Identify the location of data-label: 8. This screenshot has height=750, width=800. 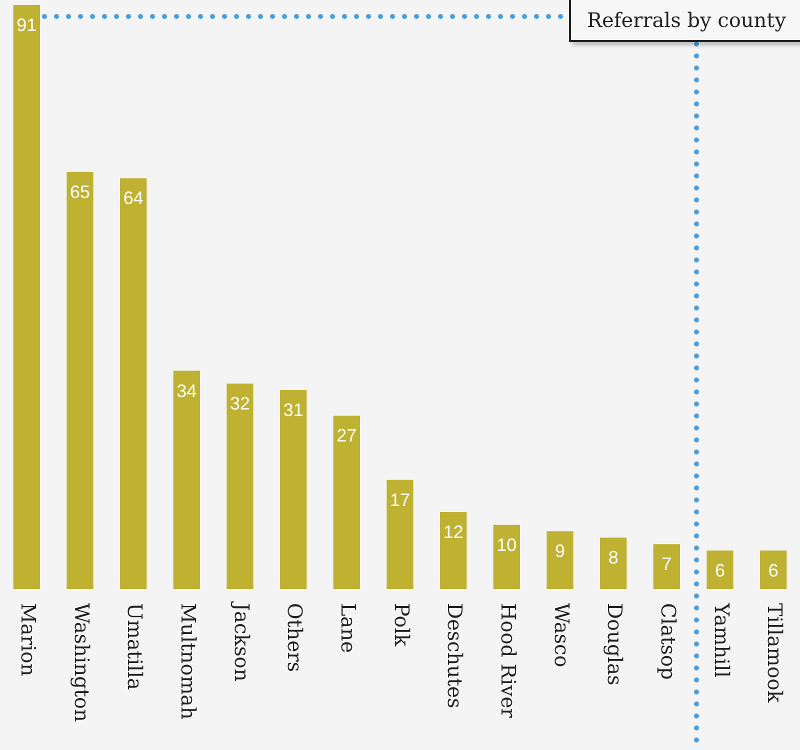
(613, 558).